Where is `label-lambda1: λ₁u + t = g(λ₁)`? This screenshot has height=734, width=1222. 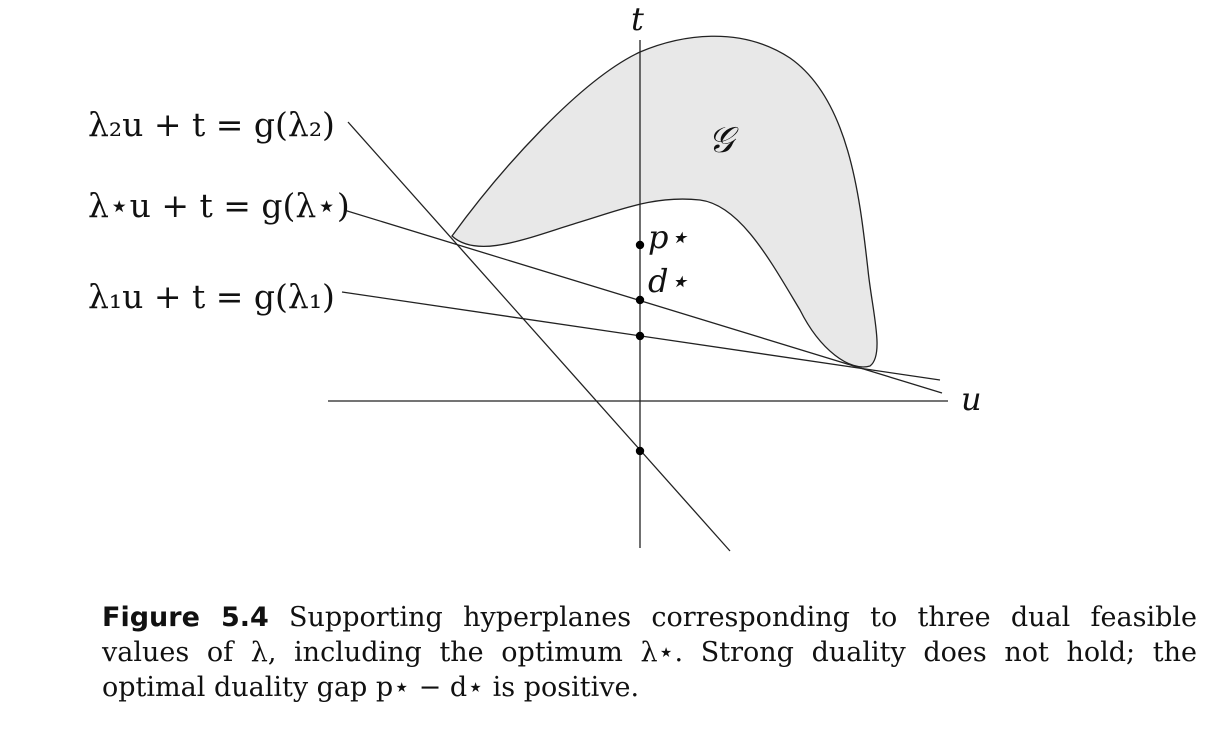 label-lambda1: λ₁u + t = g(λ₁) is located at coordinates (211, 296).